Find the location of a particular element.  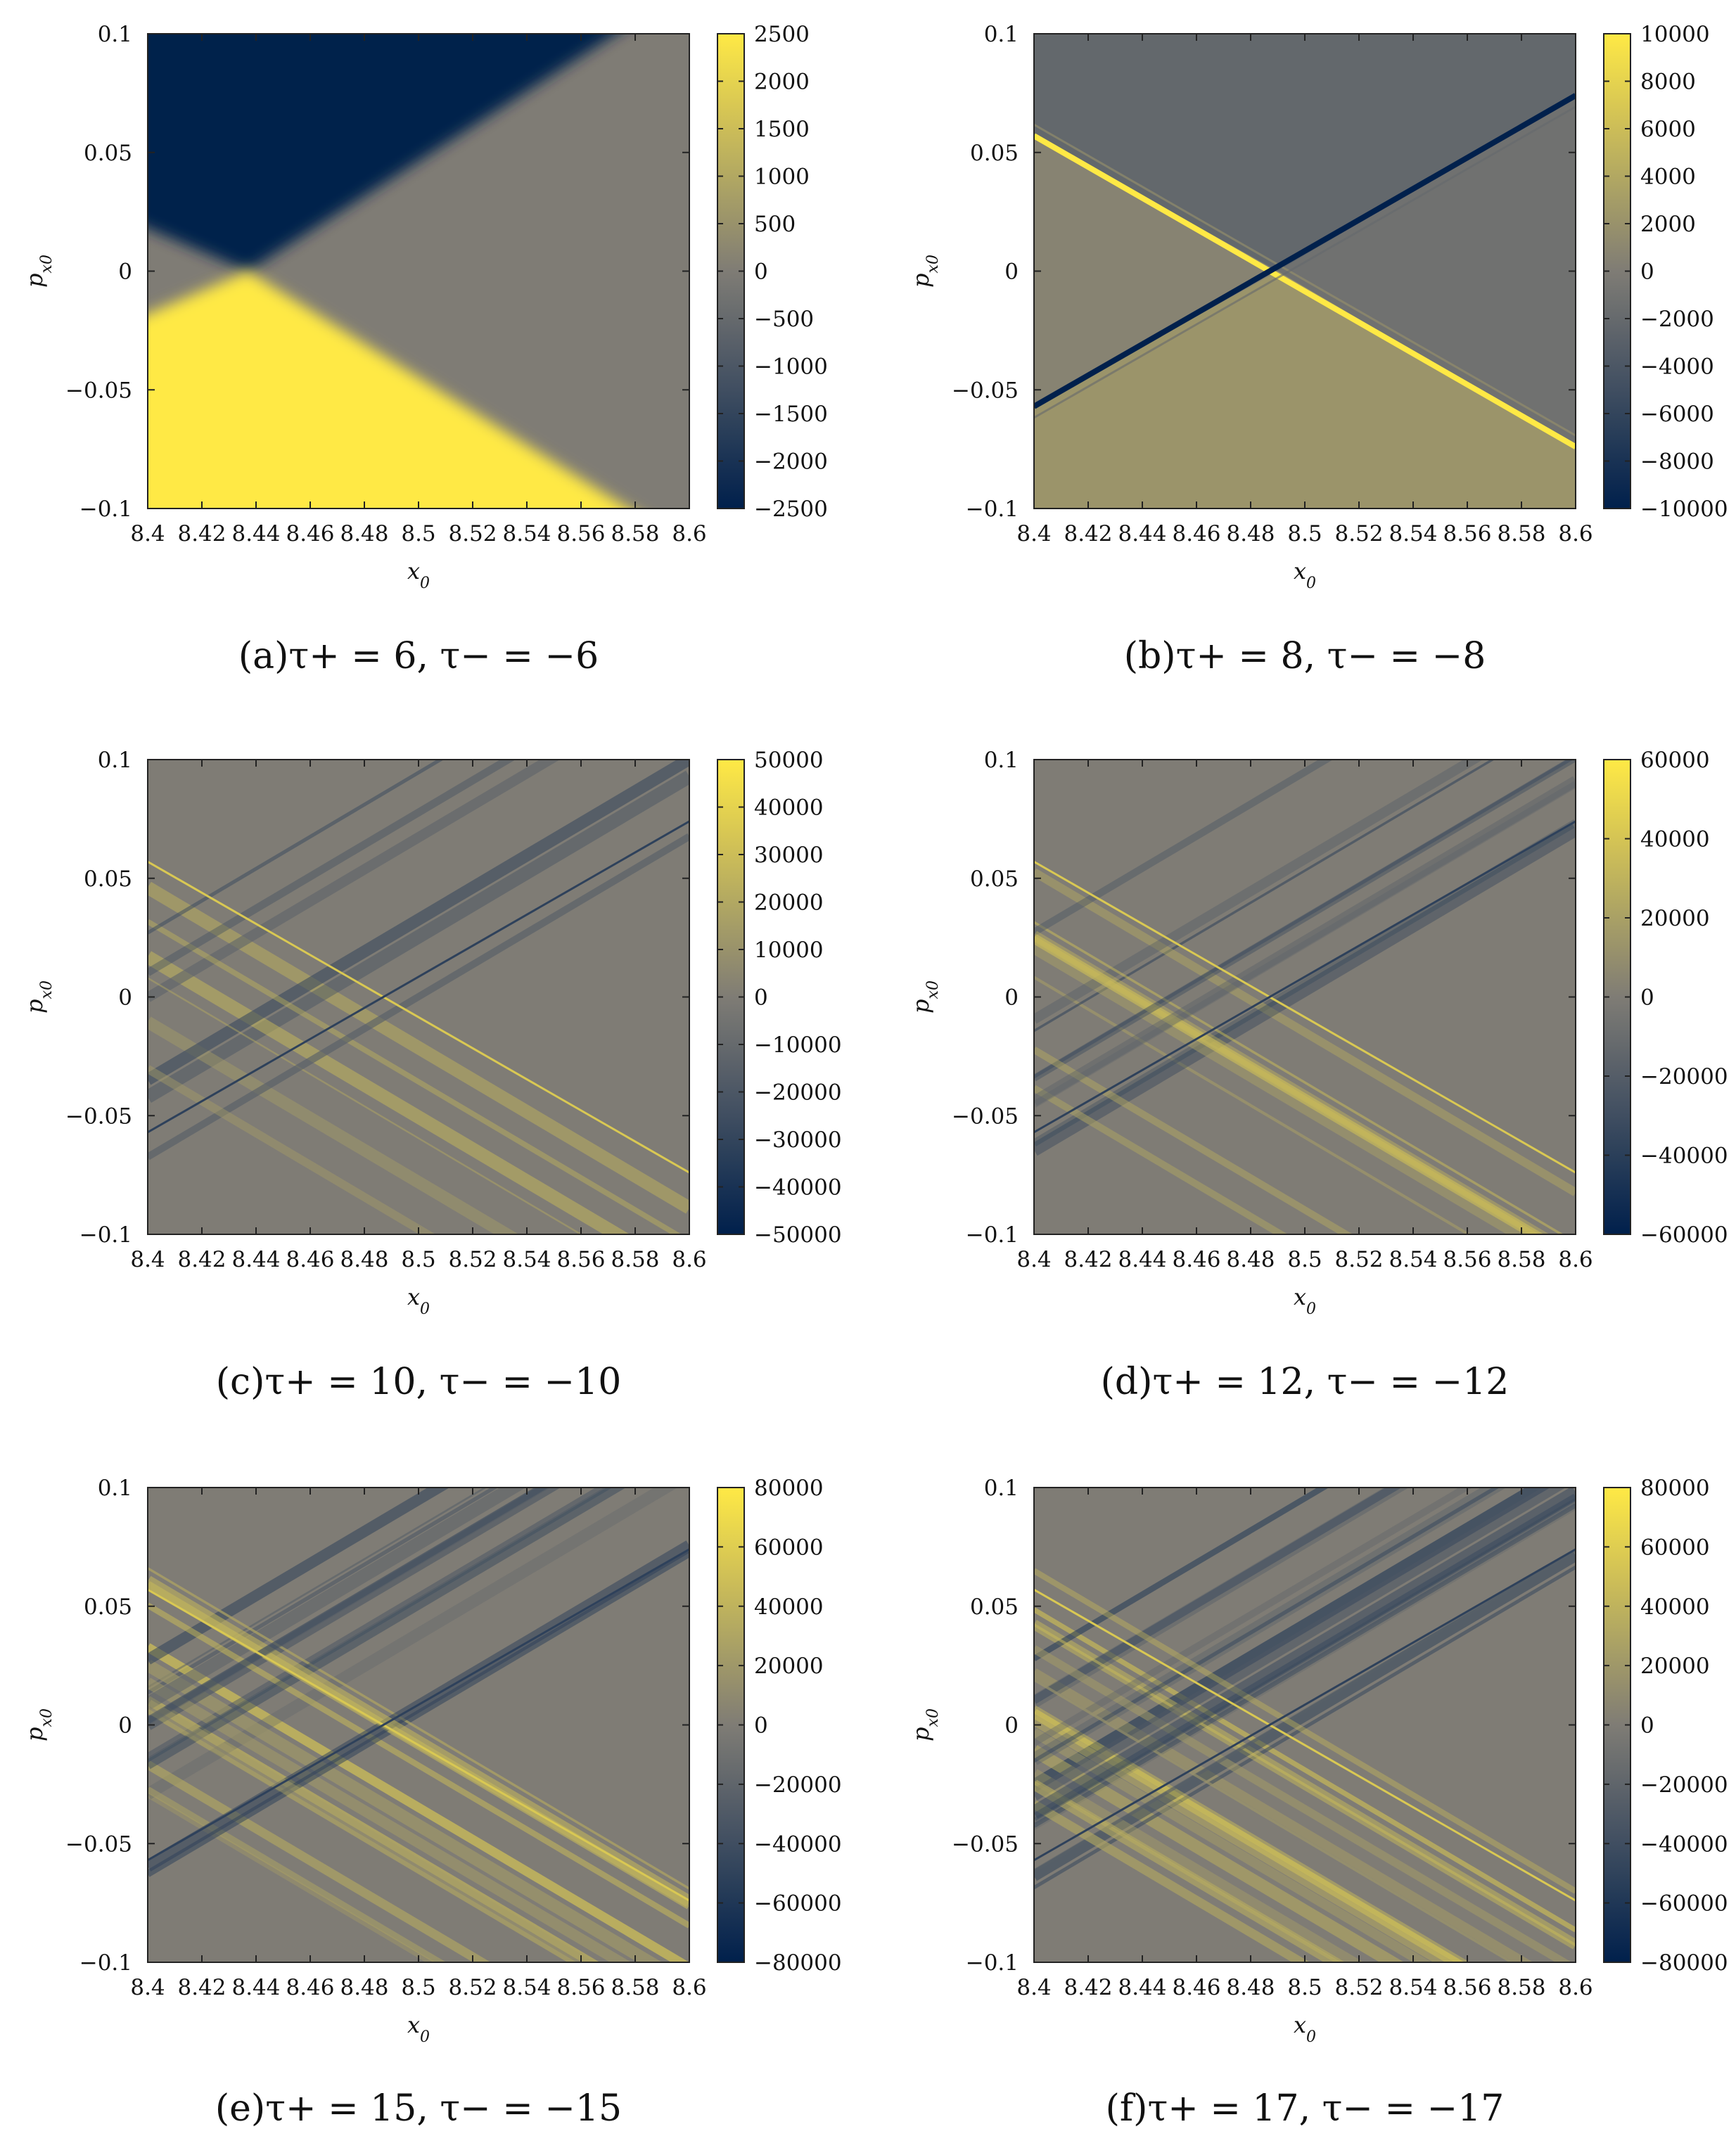

main-line-ascending is located at coordinates (418, 977).